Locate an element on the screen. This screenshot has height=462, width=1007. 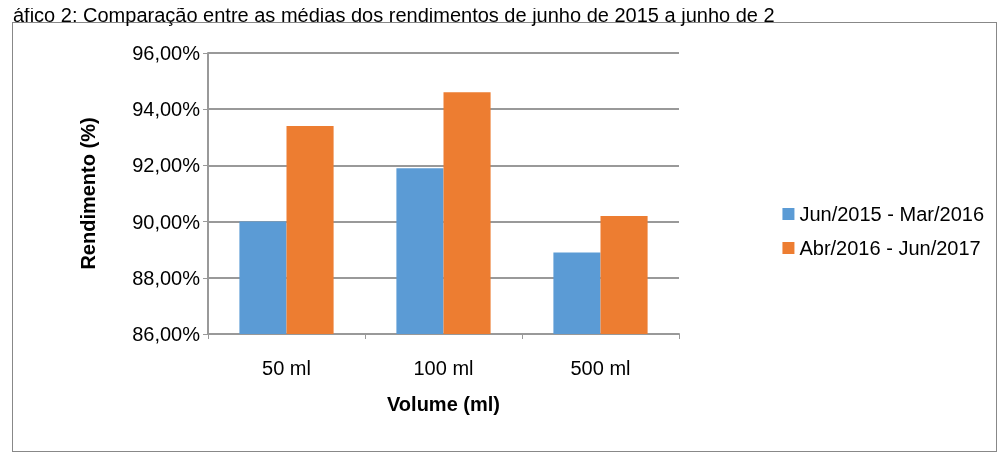
chart-title: áfico 2: Comparação entre as médias dos rendimentos de junho de 2015 a junho de 2 is located at coordinates (394, 15).